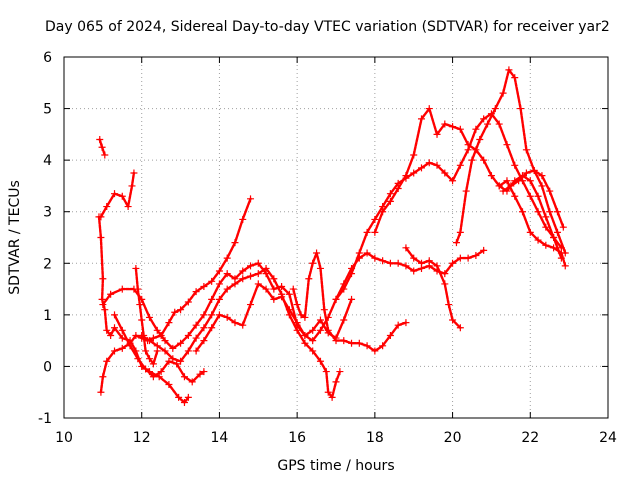  What do you see at coordinates (297, 438) in the screenshot?
I see `x-tick-label: 16` at bounding box center [297, 438].